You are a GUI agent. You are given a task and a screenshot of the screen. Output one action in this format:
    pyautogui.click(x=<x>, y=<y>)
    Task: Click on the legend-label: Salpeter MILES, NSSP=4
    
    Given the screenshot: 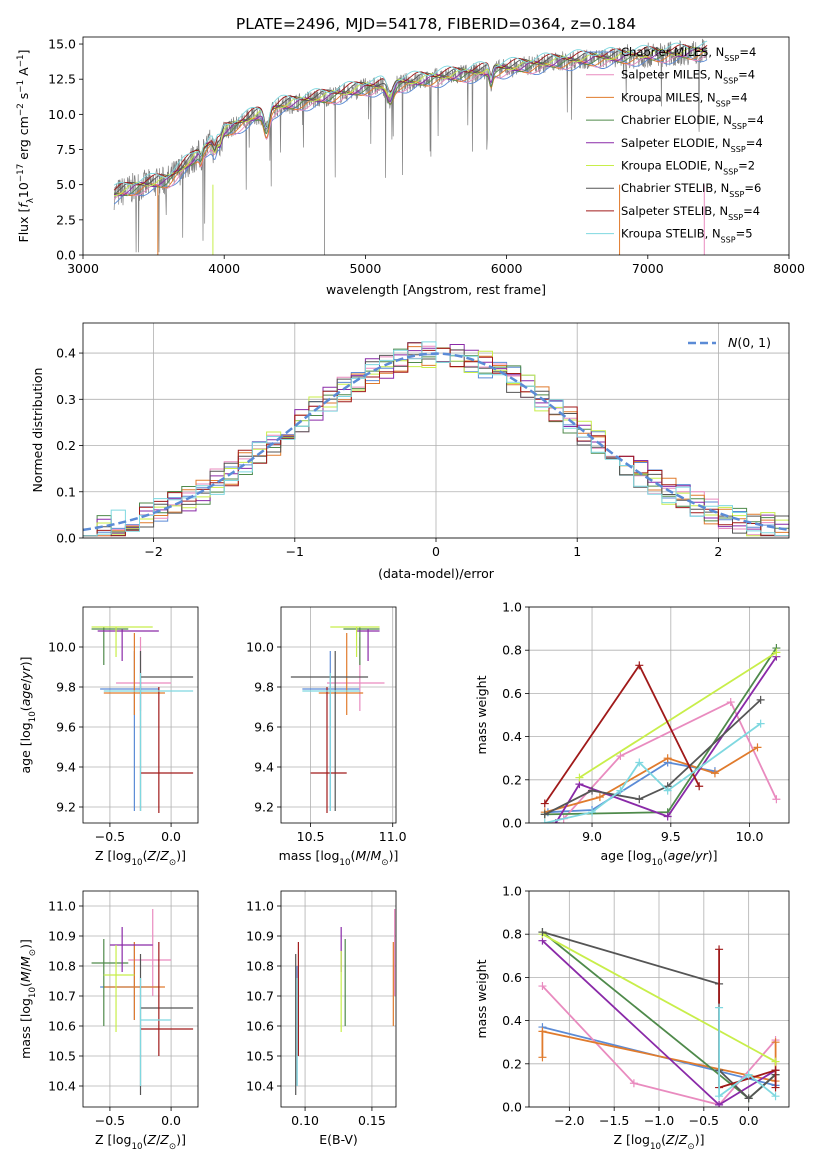 What is the action you would take?
    pyautogui.click(x=688, y=77)
    